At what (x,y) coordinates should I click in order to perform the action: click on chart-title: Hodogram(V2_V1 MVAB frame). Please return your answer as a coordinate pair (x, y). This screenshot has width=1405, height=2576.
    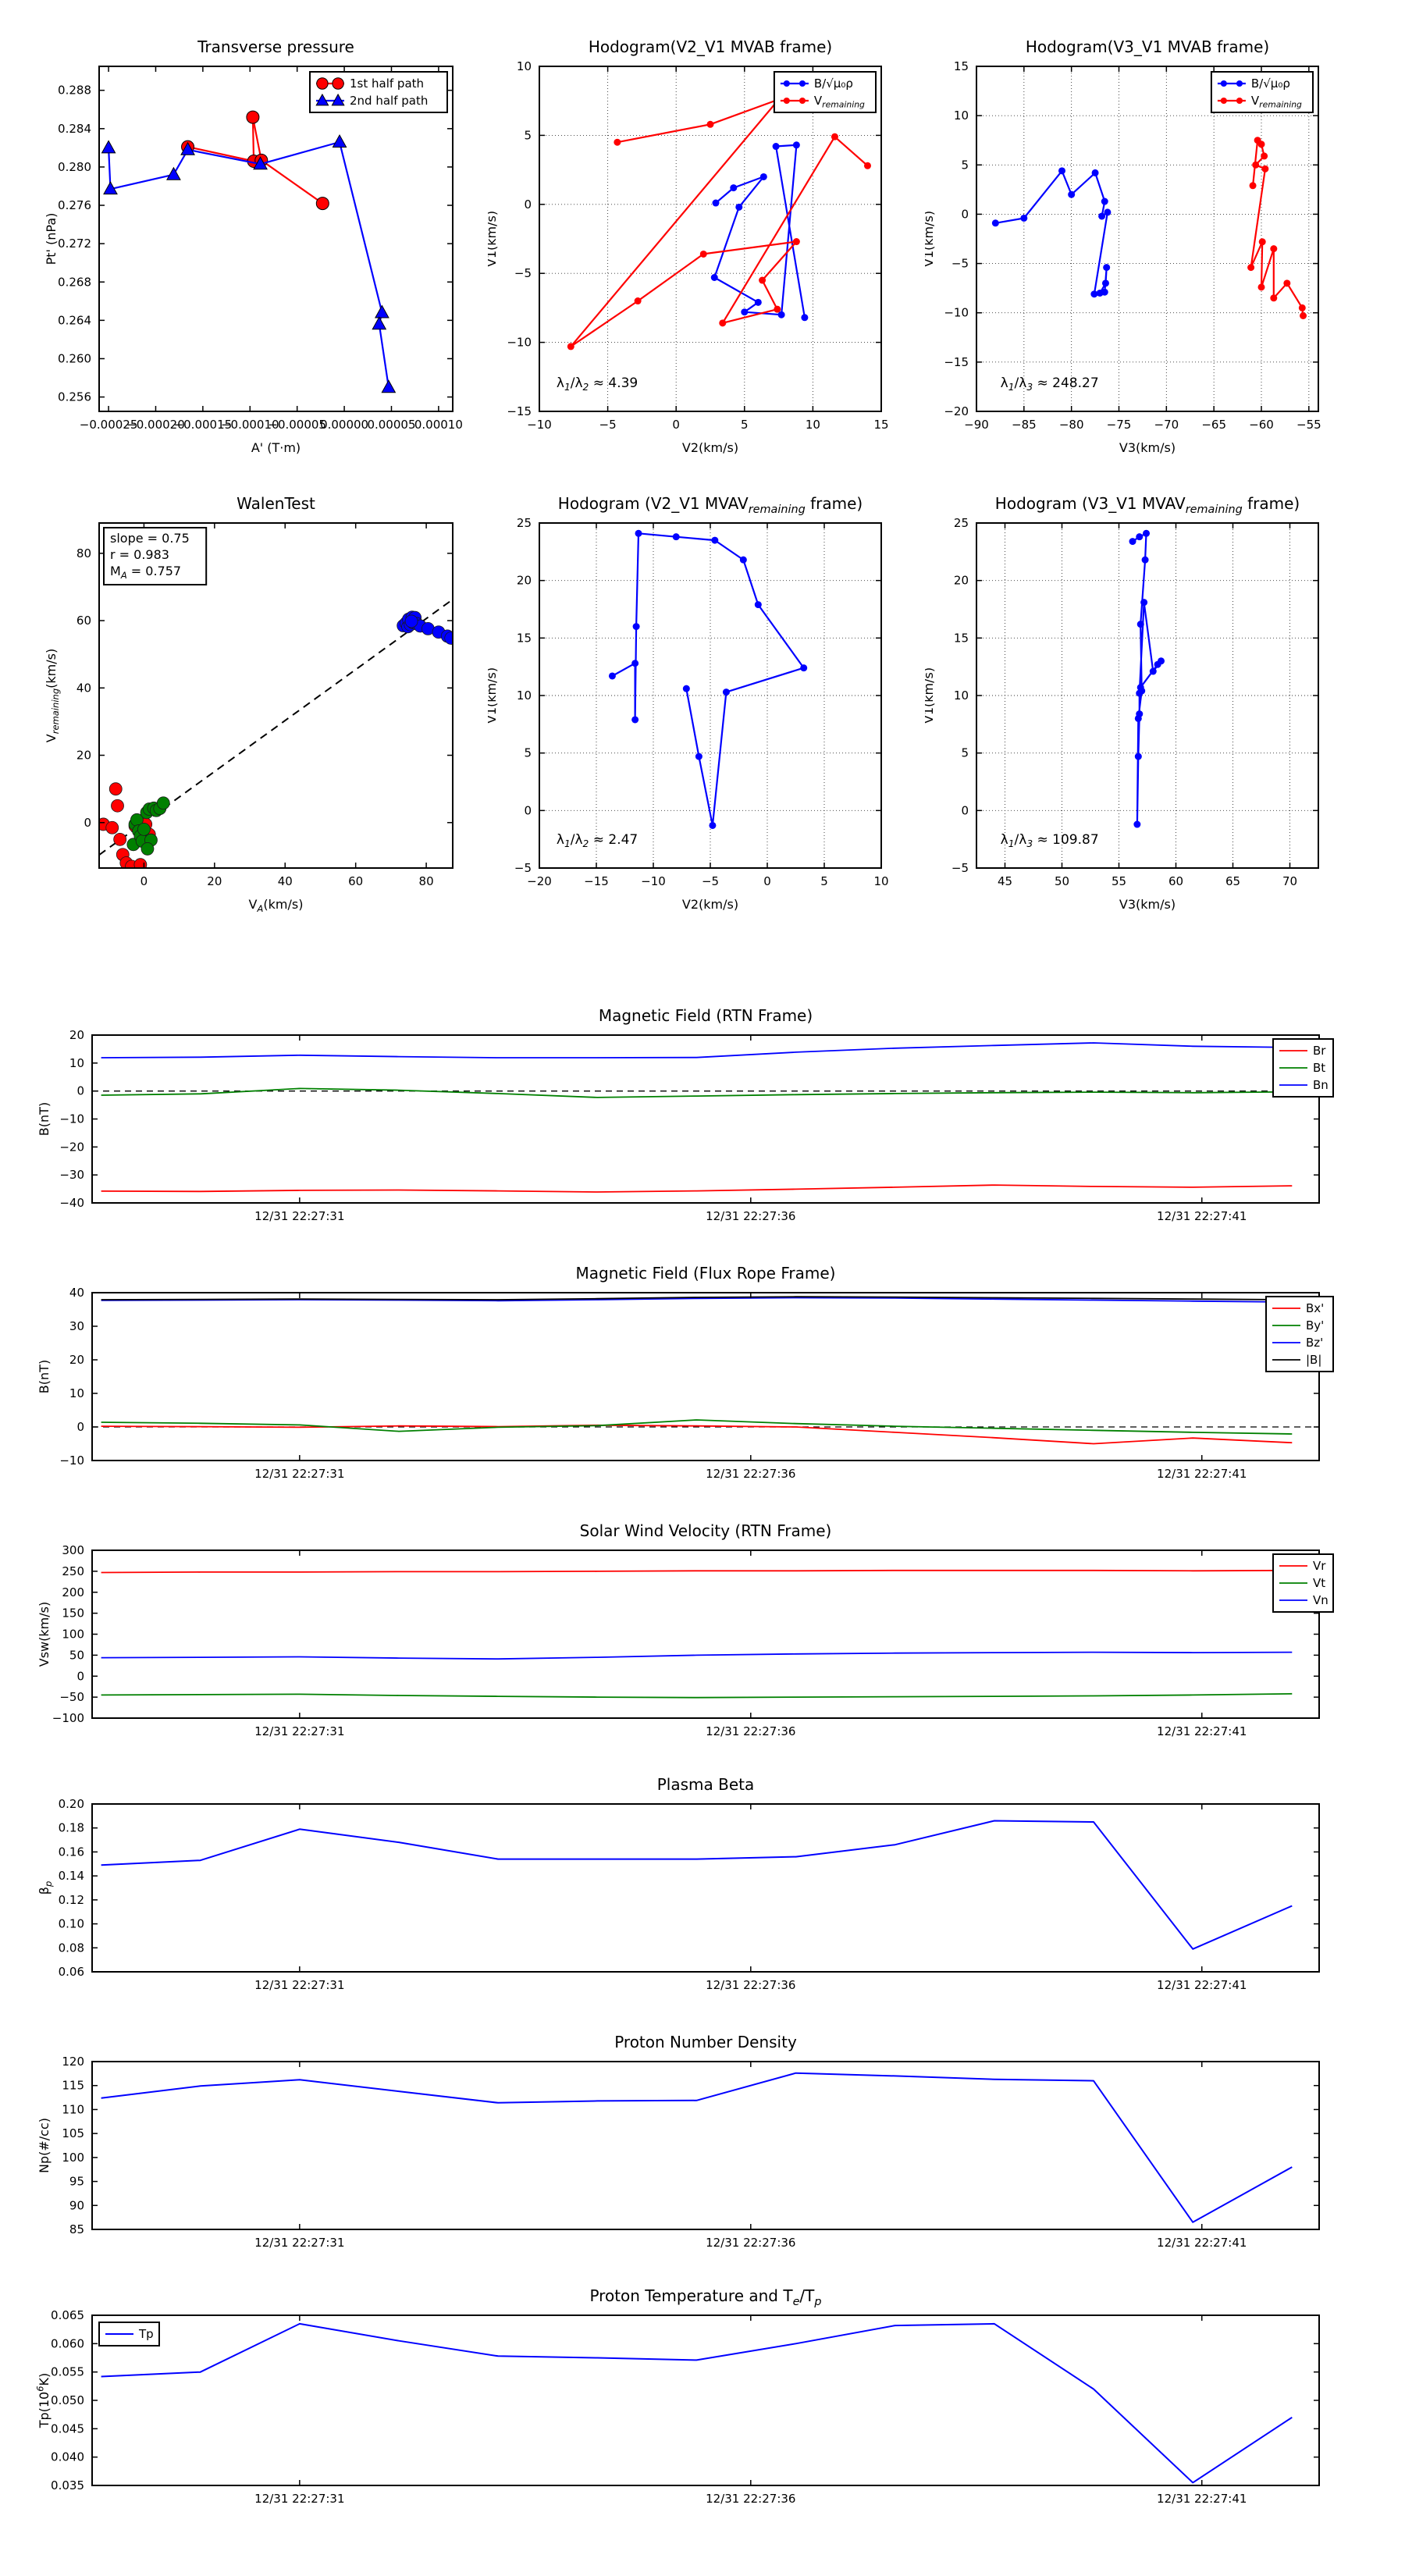
    Looking at the image, I should click on (711, 46).